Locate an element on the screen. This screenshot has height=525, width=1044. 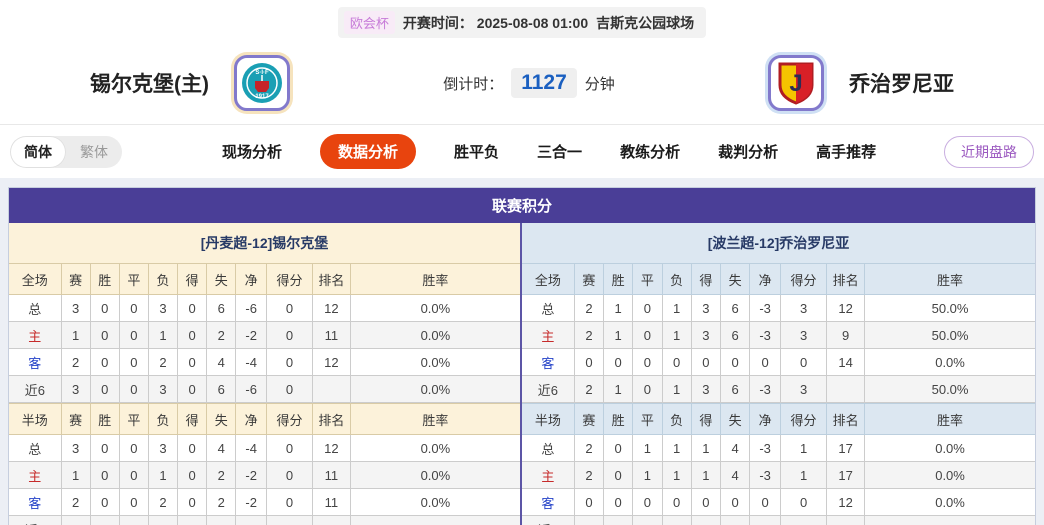
nav-tabs: 现场分析 数据分析 胜平负 三合一 教练分析 裁判分析 高手推荐 is located at coordinates (583, 151).